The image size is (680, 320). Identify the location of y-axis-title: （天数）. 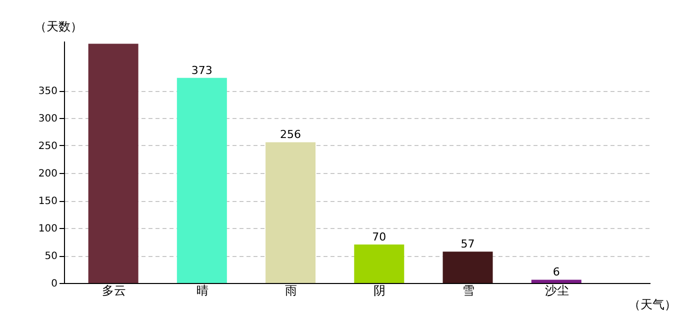
(58, 27).